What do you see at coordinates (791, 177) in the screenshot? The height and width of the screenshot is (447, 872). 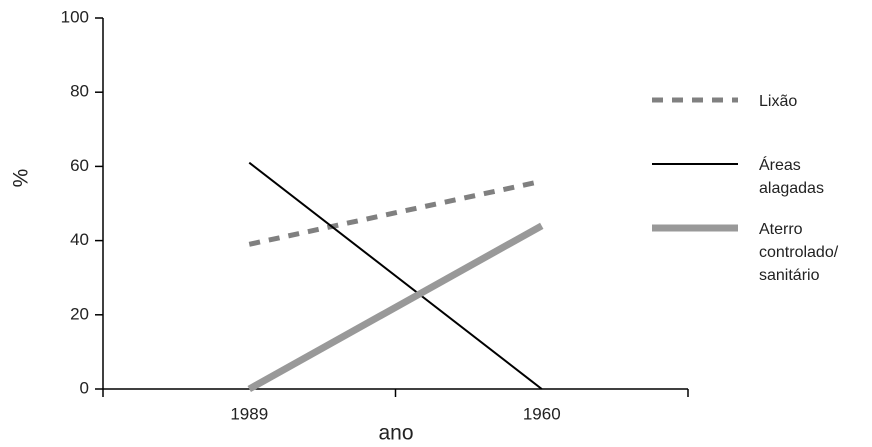 I see `legend-label: Áreas alagadas` at bounding box center [791, 177].